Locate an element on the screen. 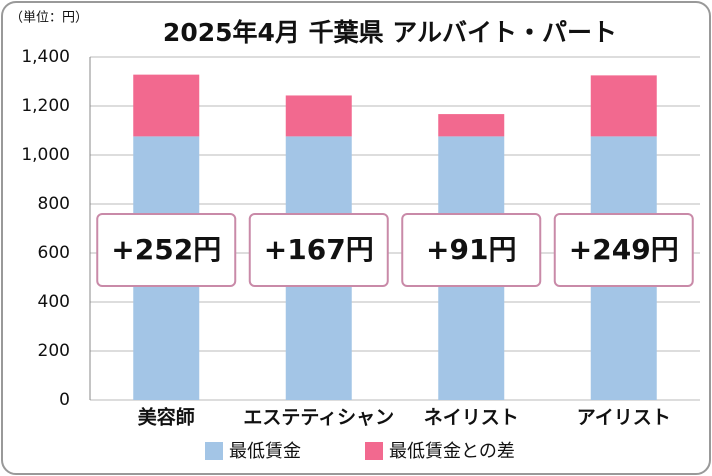 The image size is (712, 476). y-tick-label: 800 is located at coordinates (54, 204).